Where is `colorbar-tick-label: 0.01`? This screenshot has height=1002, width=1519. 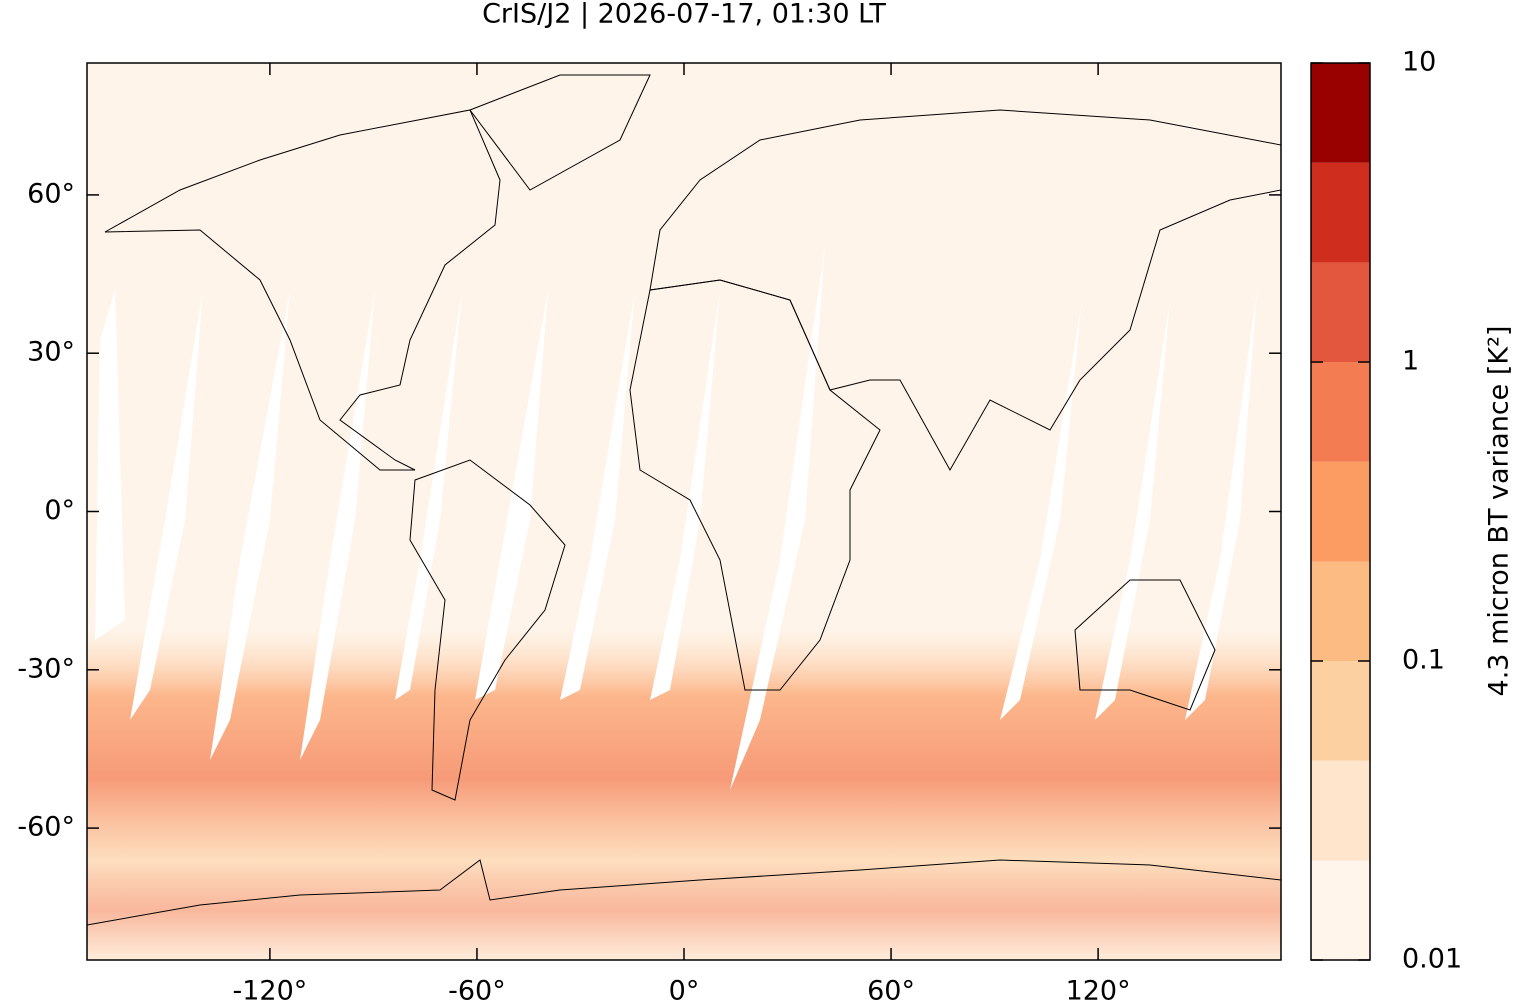 colorbar-tick-label: 0.01 is located at coordinates (1432, 959).